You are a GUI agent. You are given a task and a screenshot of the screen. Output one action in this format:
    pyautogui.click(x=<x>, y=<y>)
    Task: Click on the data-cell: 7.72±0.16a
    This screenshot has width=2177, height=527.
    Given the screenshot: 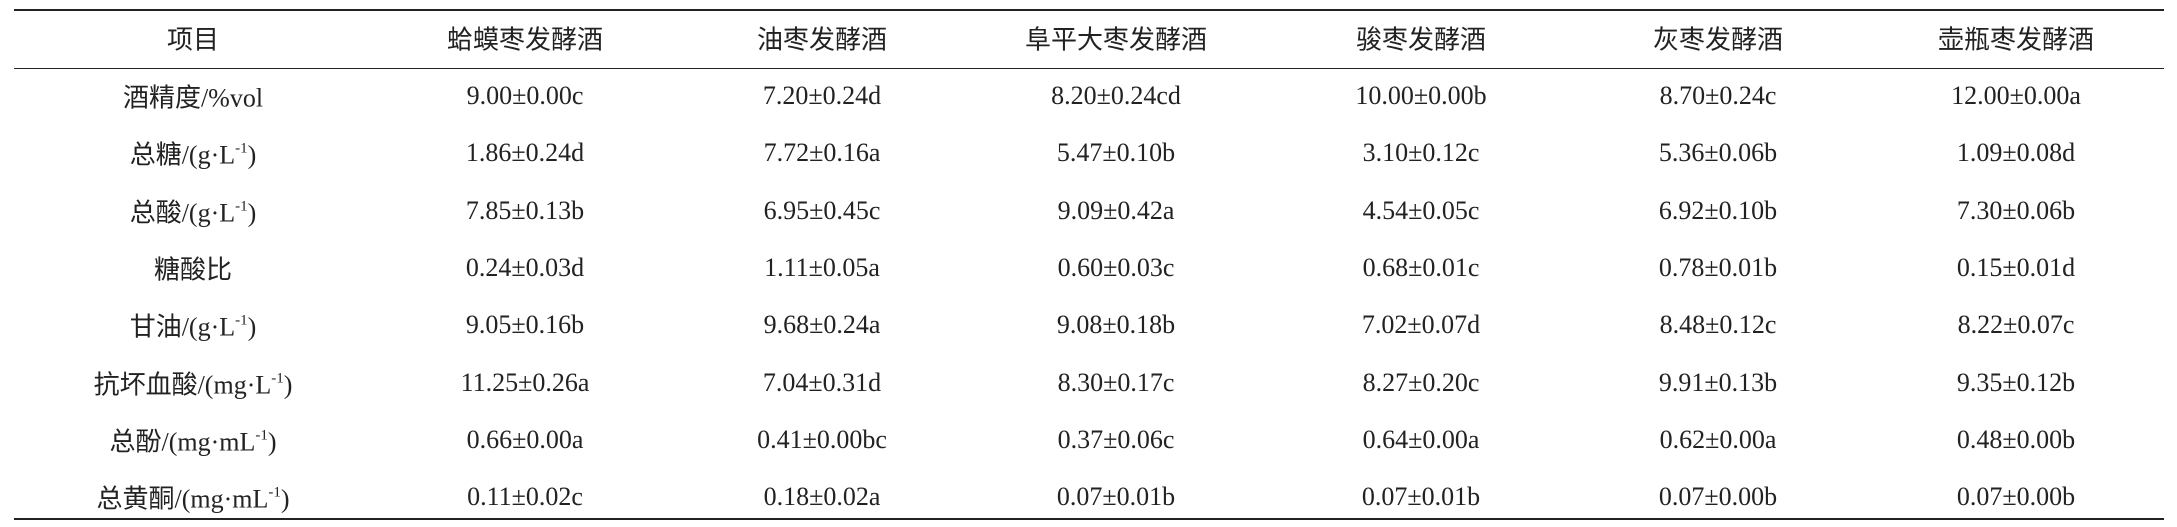 What is the action you would take?
    pyautogui.click(x=822, y=153)
    